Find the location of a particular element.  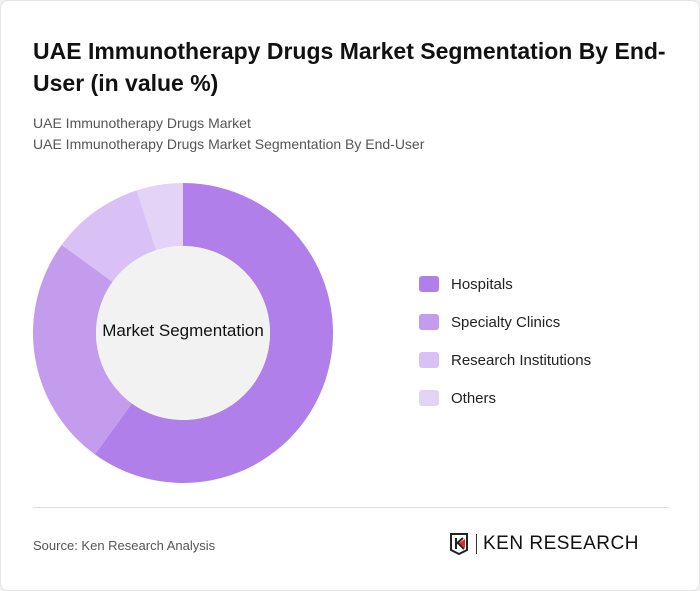

legend-item: Hospitals is located at coordinates (505, 284).